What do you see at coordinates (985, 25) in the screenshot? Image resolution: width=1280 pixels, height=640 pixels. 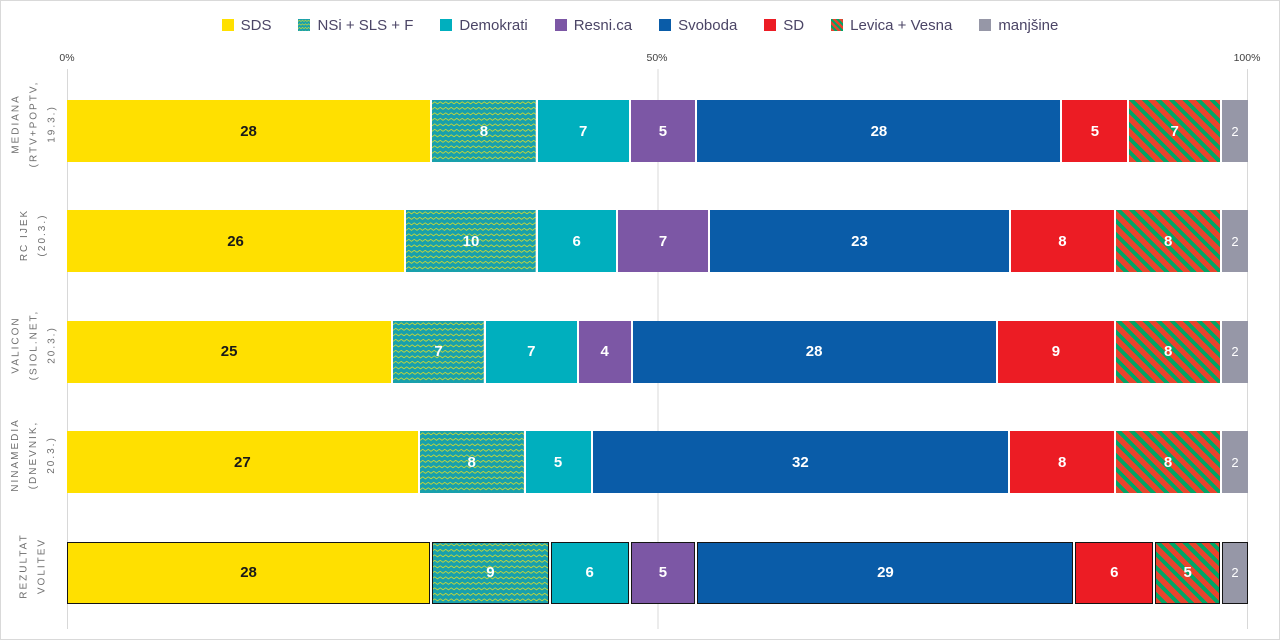 I see `legend-swatch-manj-ine` at bounding box center [985, 25].